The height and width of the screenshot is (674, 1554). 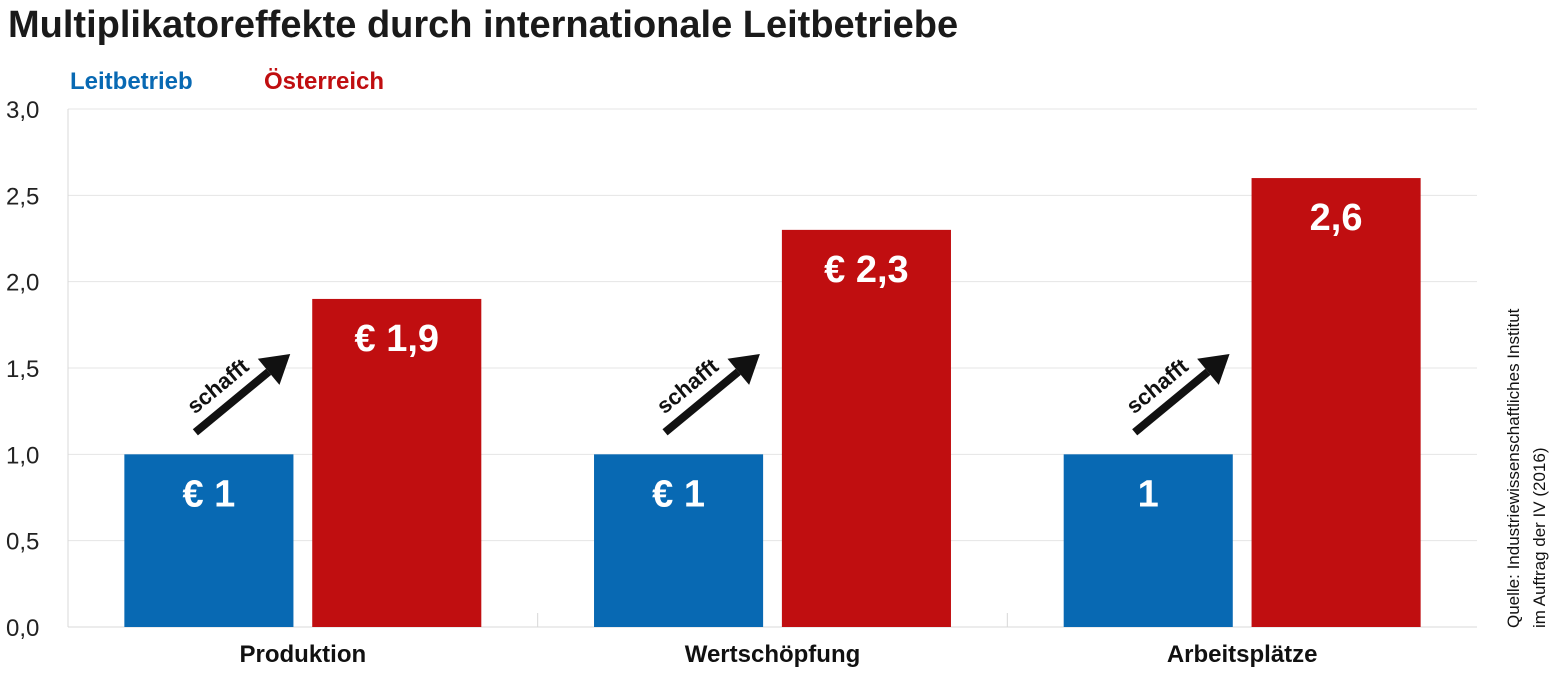 What do you see at coordinates (22, 628) in the screenshot?
I see `y-tick-label: 0,0` at bounding box center [22, 628].